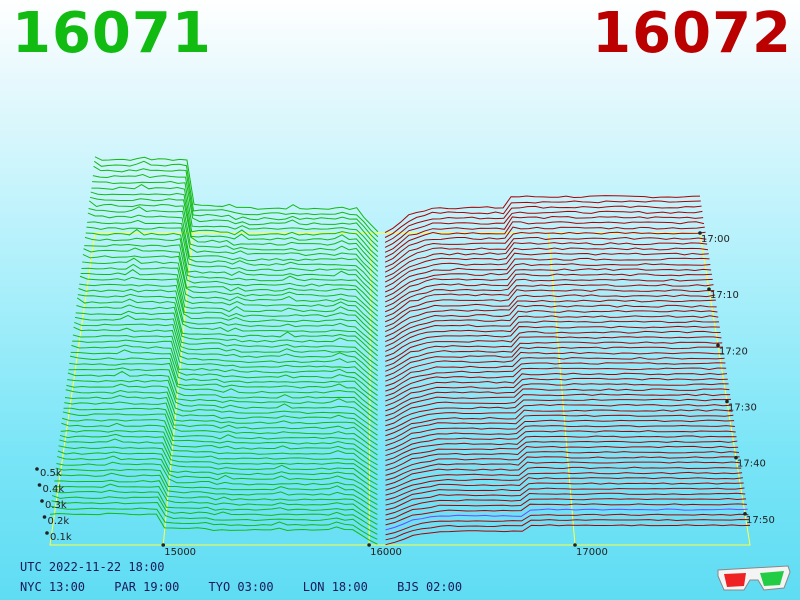 The width and height of the screenshot is (800, 600). I want to click on time-tick-label: 17:10, so click(724, 295).